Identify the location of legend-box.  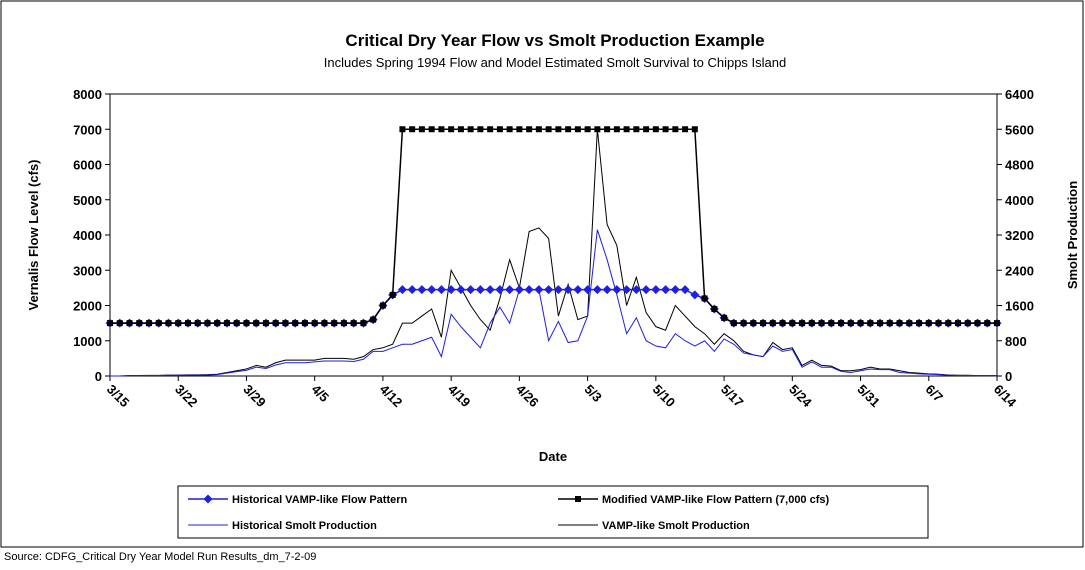
(553, 512).